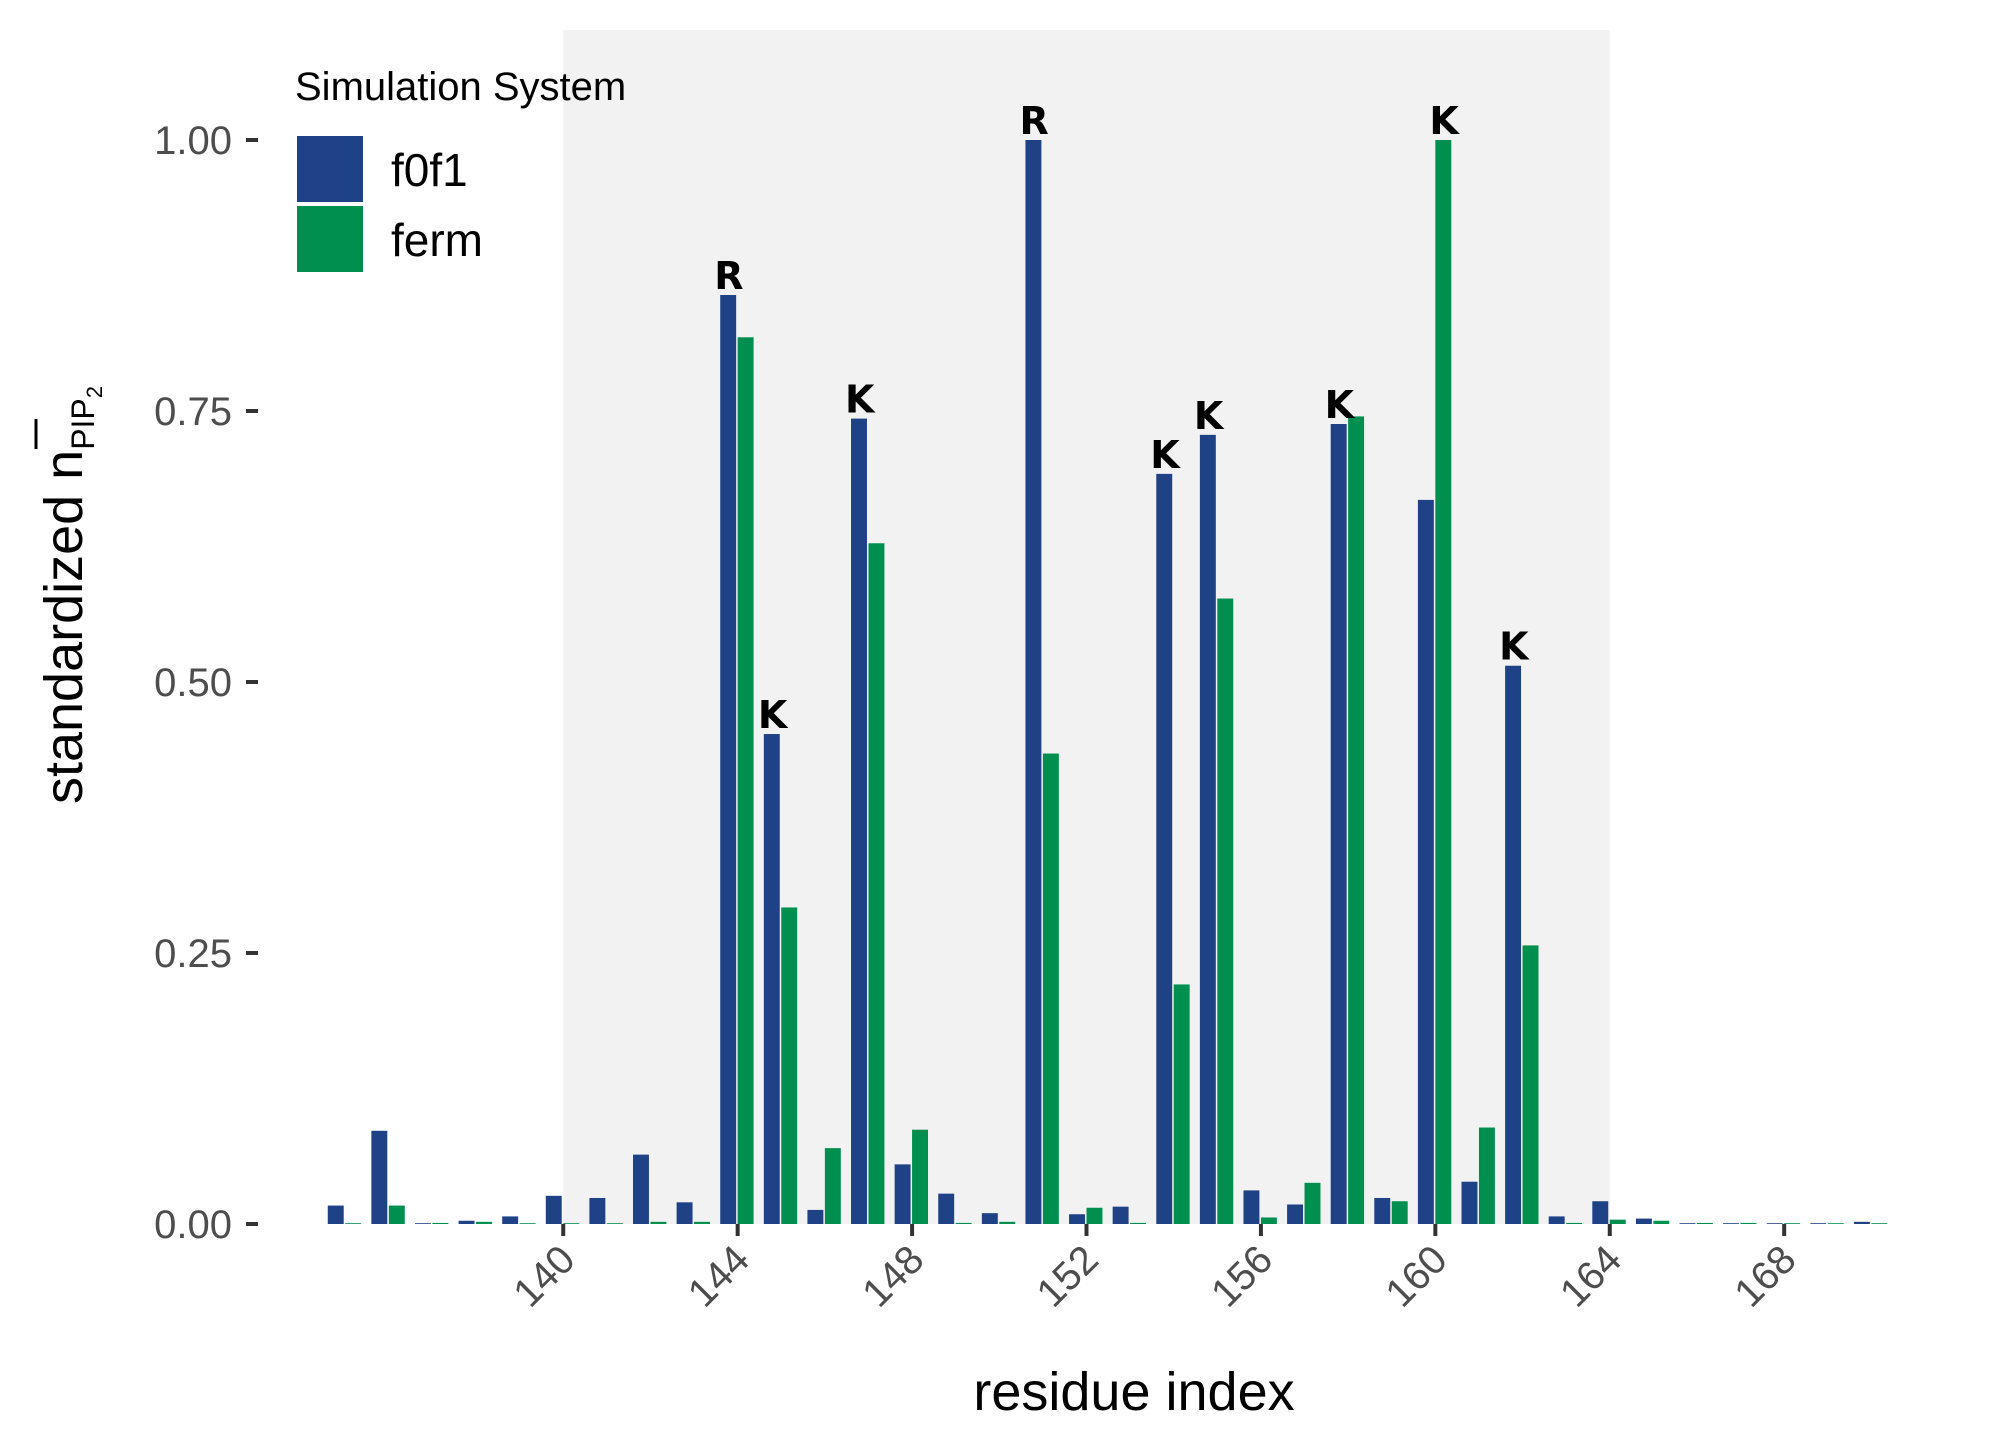 The image size is (2016, 1440). Describe the element at coordinates (1034, 121) in the screenshot. I see `bar-label-151: R` at that location.